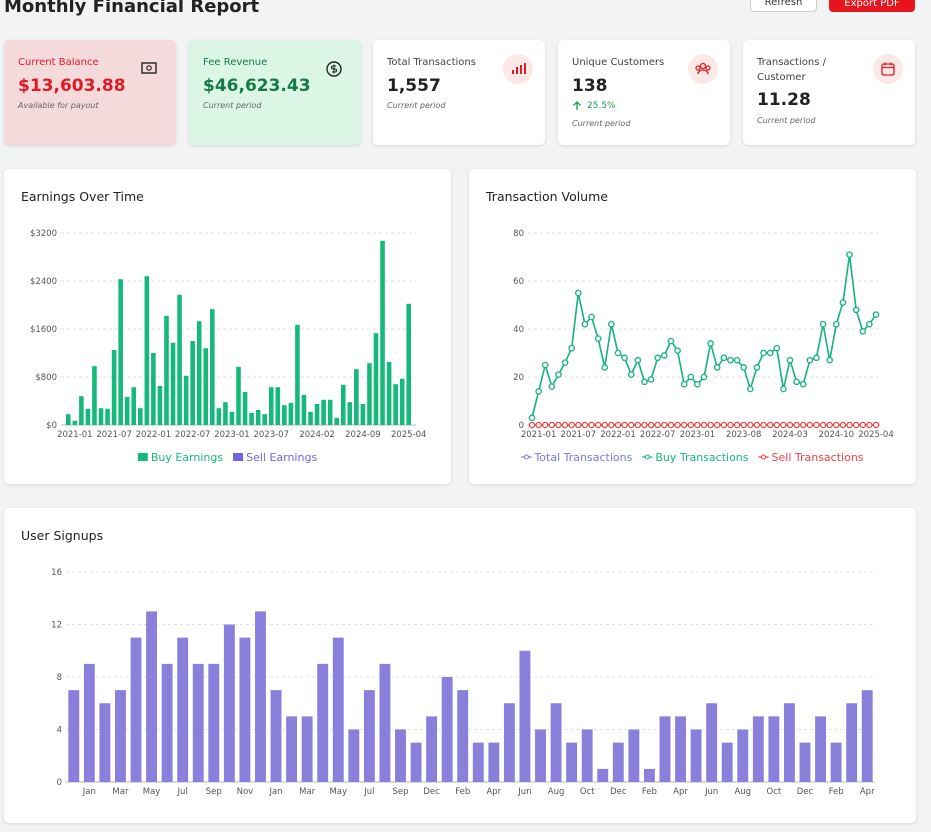 The image size is (931, 832). I want to click on x-tick-label: 2022-01, so click(618, 435).